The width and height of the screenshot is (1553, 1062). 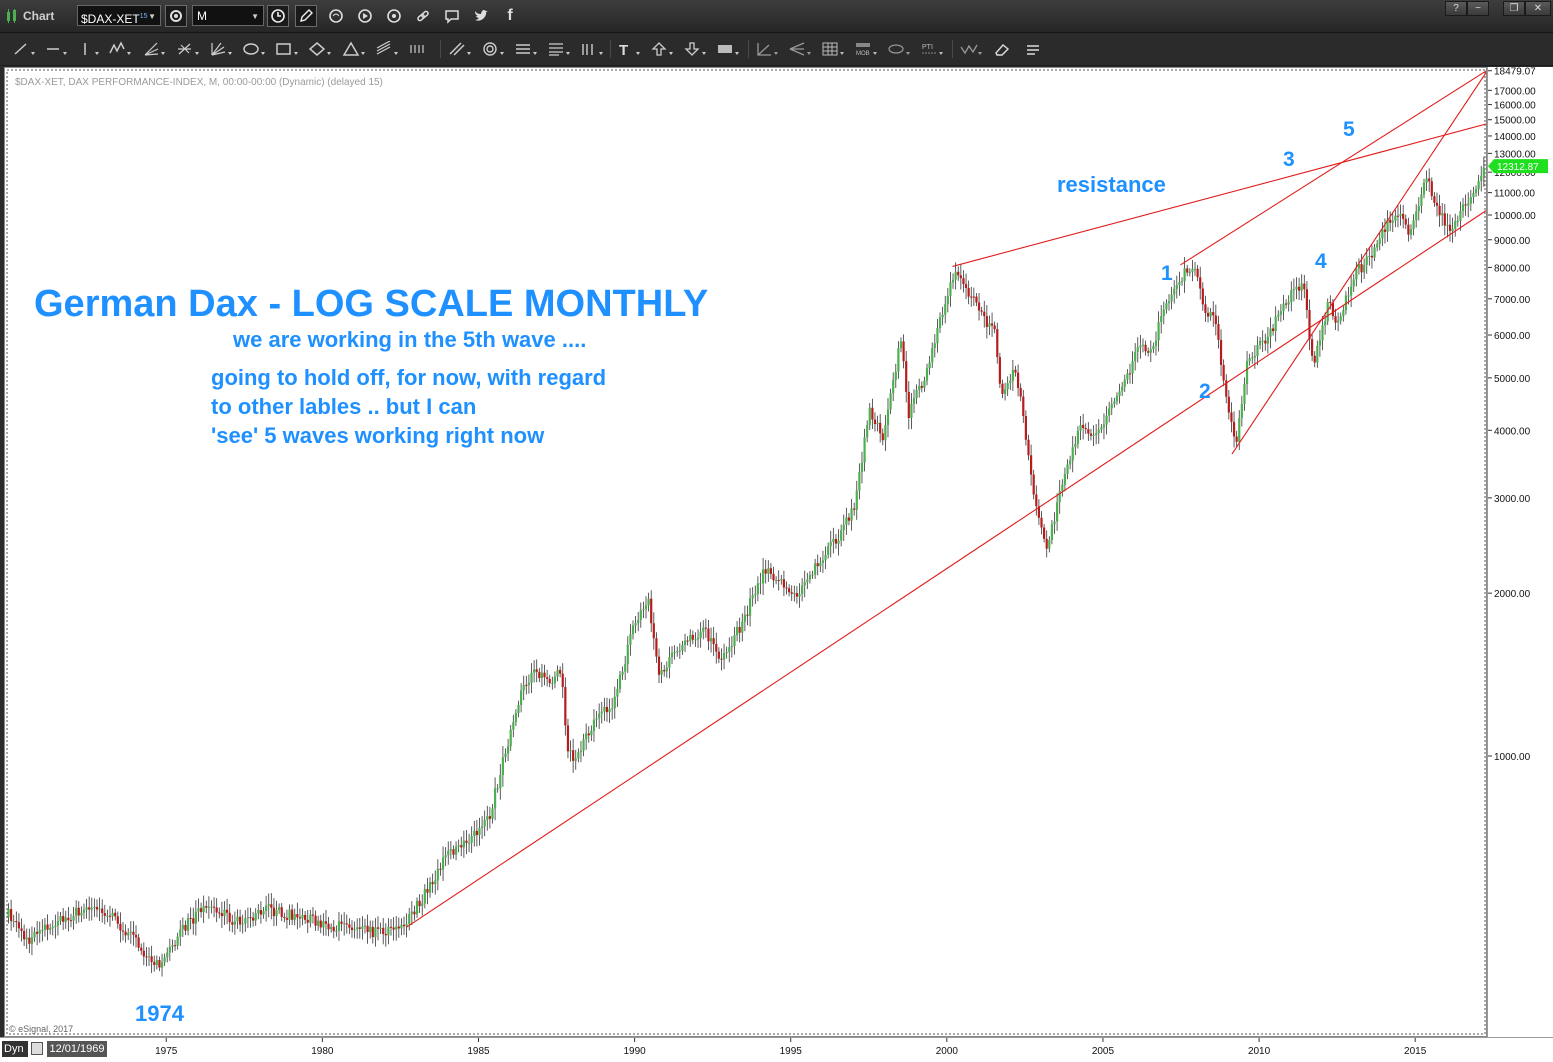 I want to click on tool-parallel-lines, so click(x=460, y=49).